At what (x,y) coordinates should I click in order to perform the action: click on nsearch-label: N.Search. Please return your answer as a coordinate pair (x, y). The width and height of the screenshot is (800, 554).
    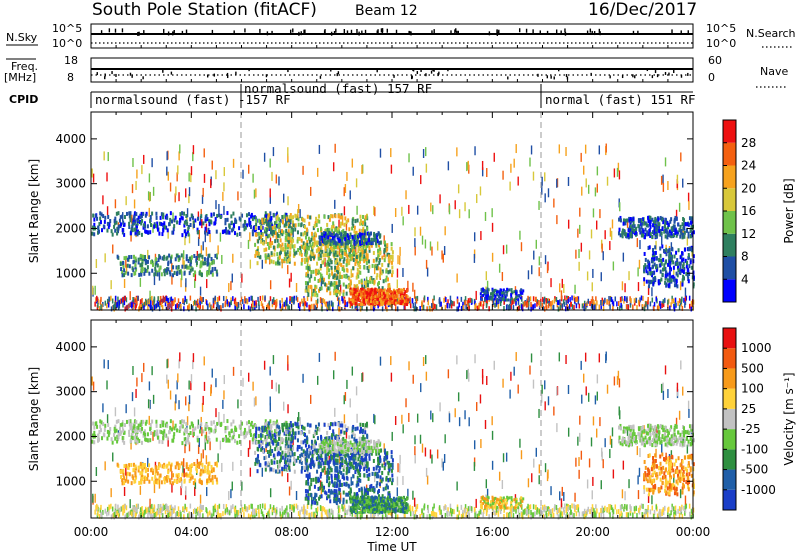
    Looking at the image, I should click on (771, 33).